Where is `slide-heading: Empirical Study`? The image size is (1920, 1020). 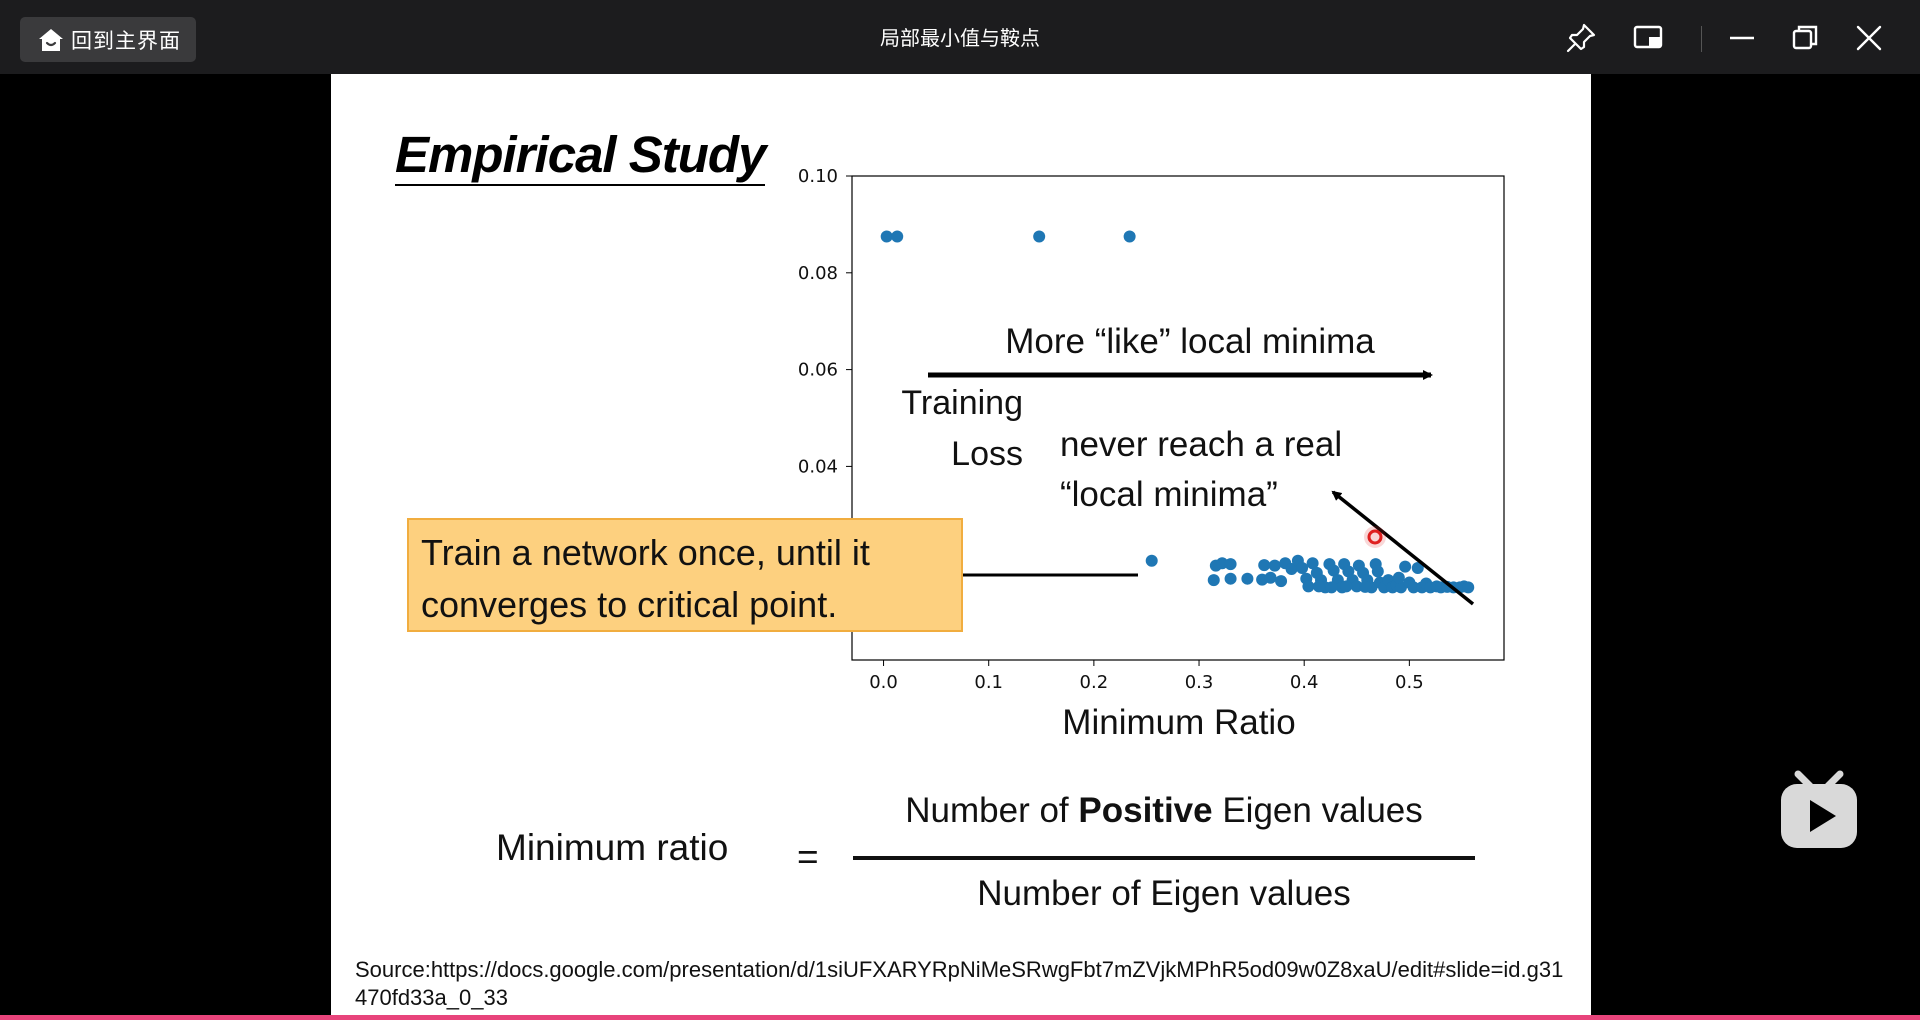
slide-heading: Empirical Study is located at coordinates (580, 156).